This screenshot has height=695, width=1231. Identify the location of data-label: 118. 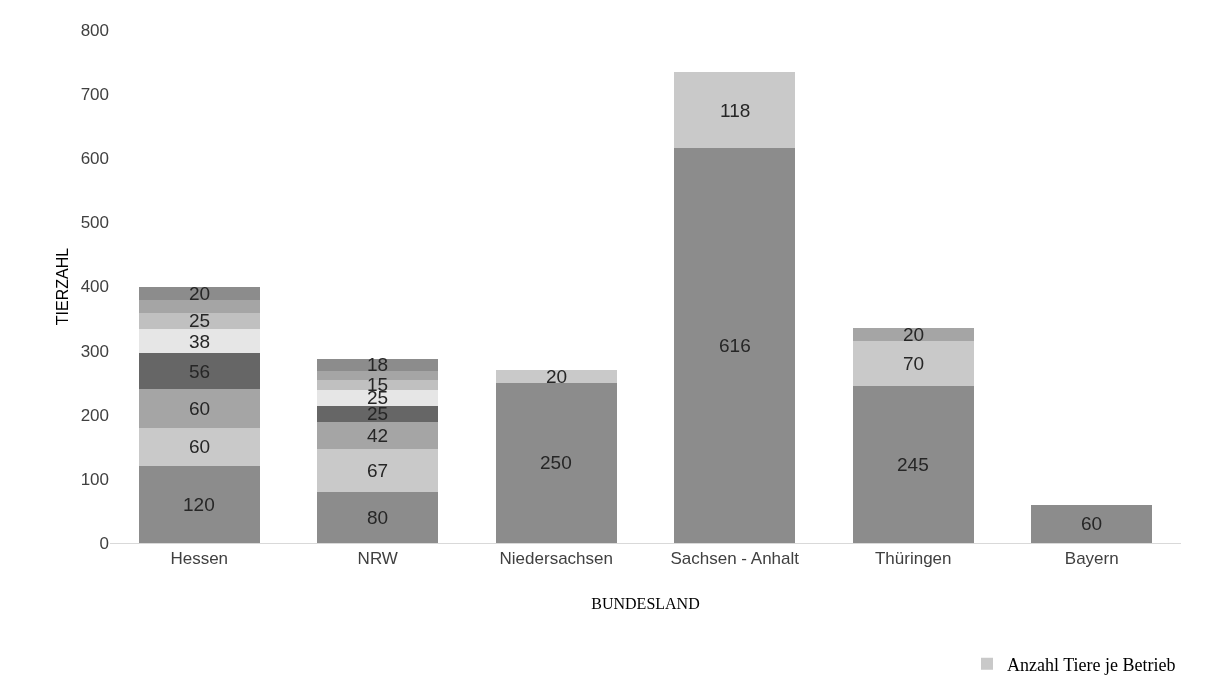
(735, 110).